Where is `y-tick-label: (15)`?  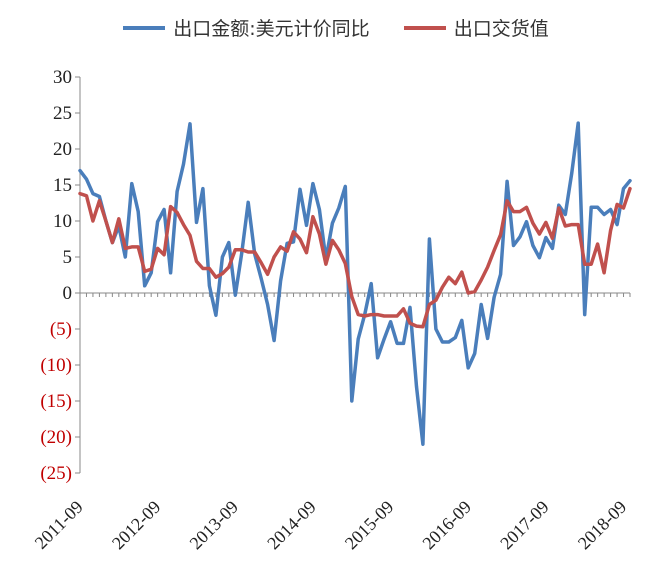 y-tick-label: (15) is located at coordinates (56, 401).